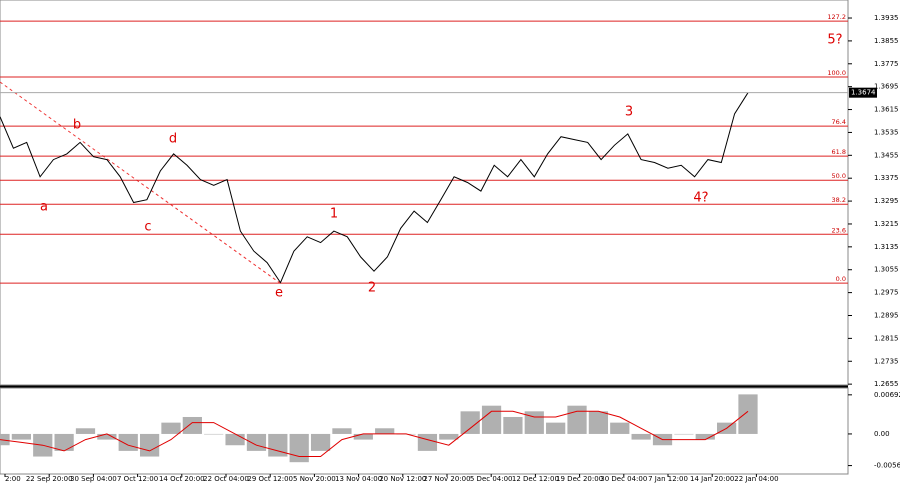  I want to click on wave-label: 2, so click(372, 288).